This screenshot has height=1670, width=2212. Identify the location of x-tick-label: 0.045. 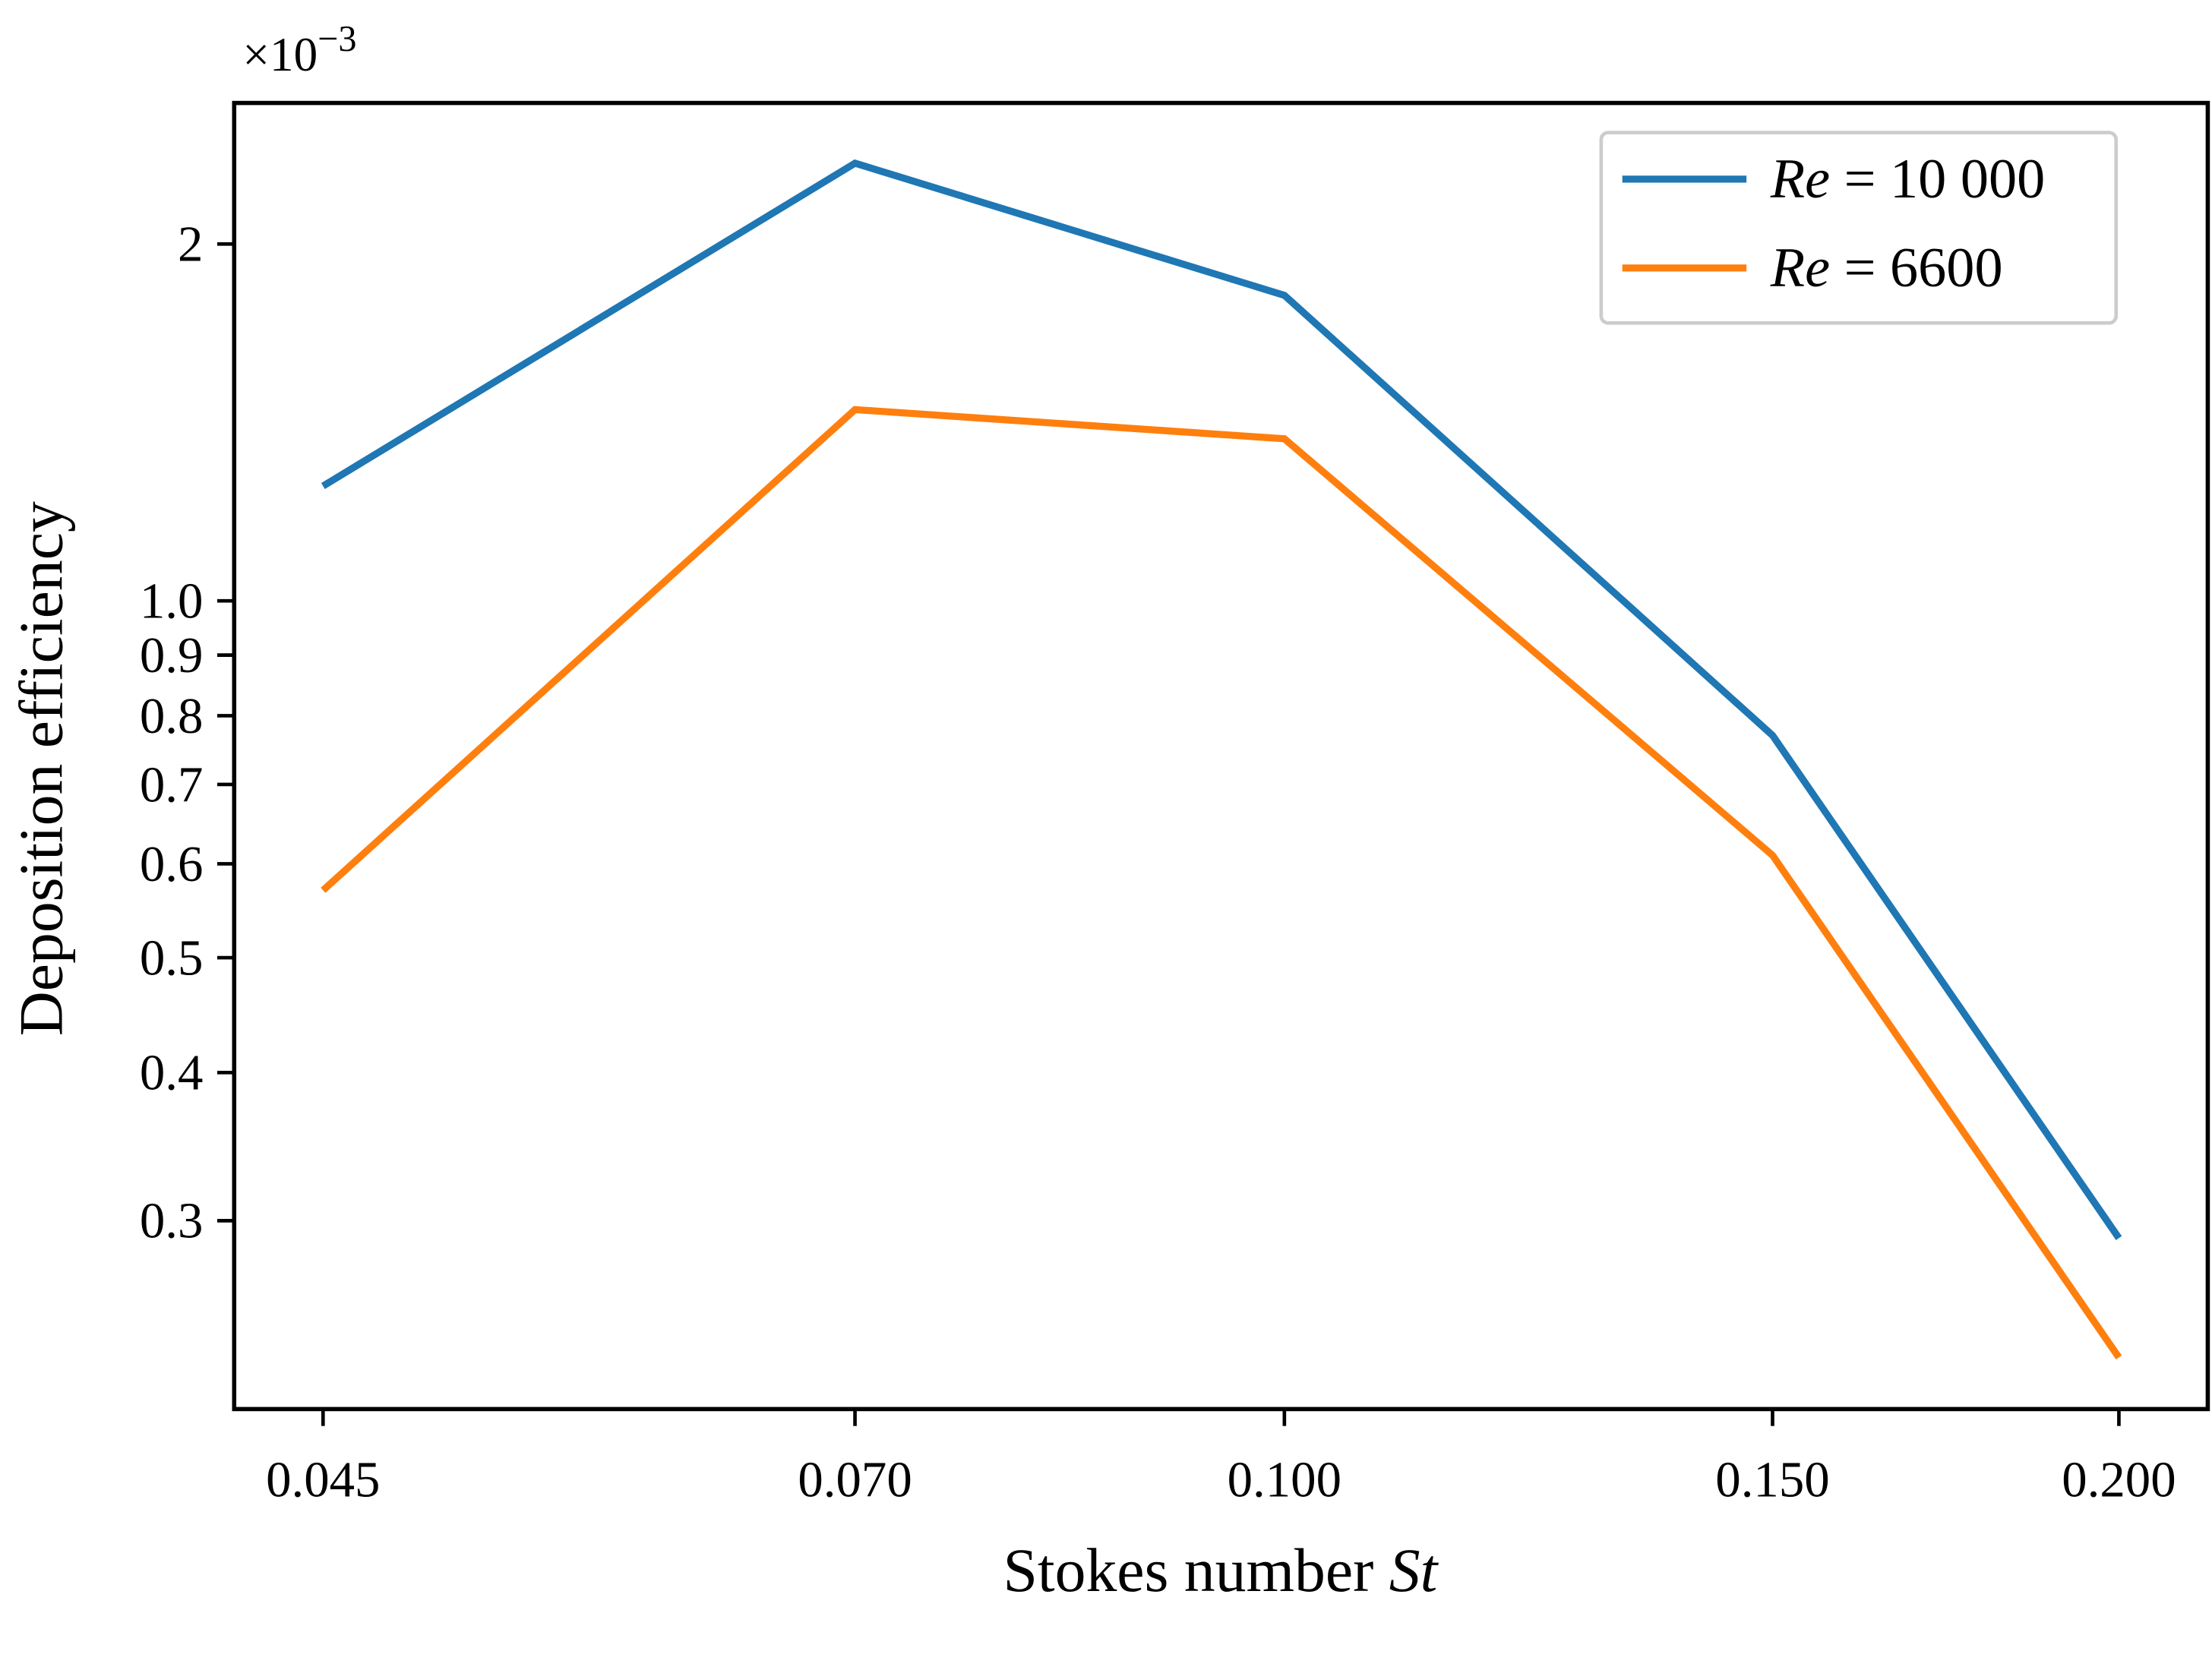
(323, 1480).